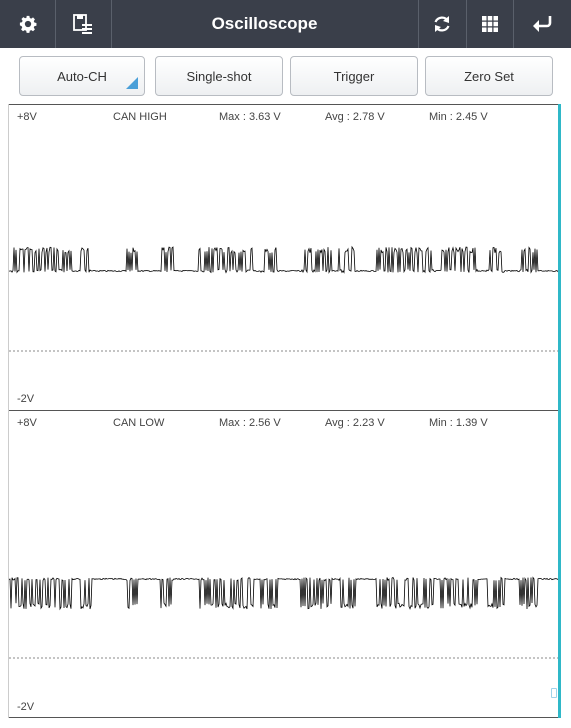  What do you see at coordinates (458, 117) in the screenshot?
I see `min-value: Min : 2.45 V` at bounding box center [458, 117].